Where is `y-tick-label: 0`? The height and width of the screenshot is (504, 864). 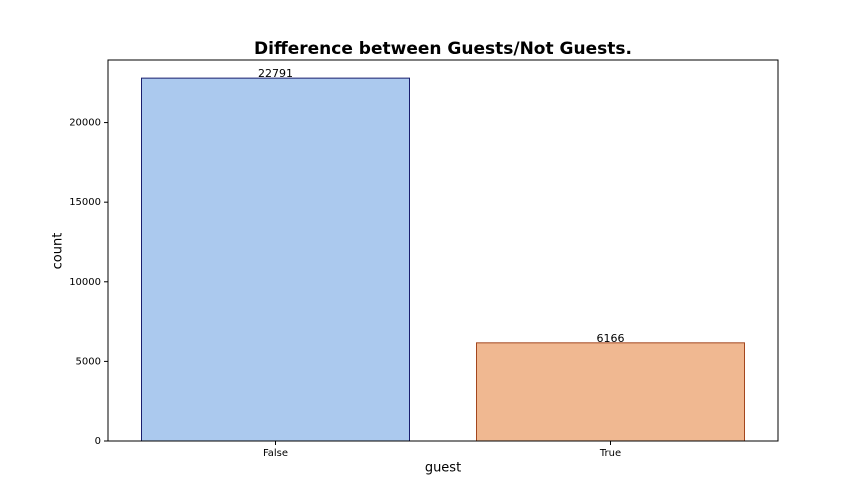
y-tick-label: 0 is located at coordinates (98, 441).